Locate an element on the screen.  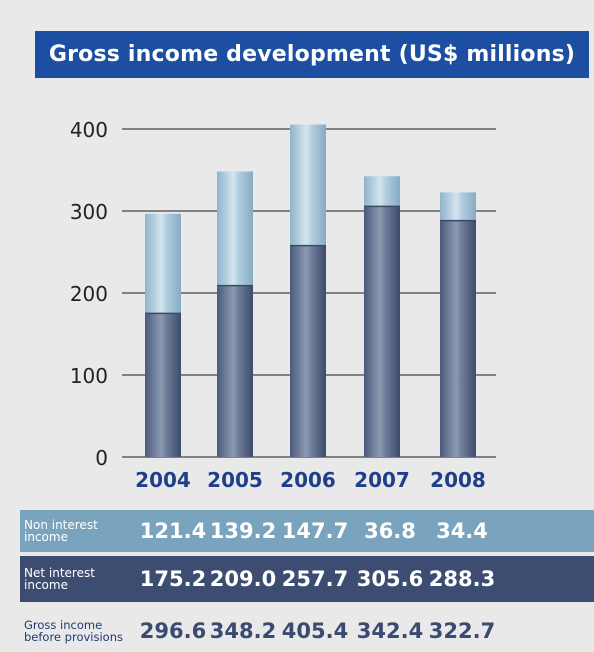
x-tick-label-2004: 2004 is located at coordinates (163, 480).